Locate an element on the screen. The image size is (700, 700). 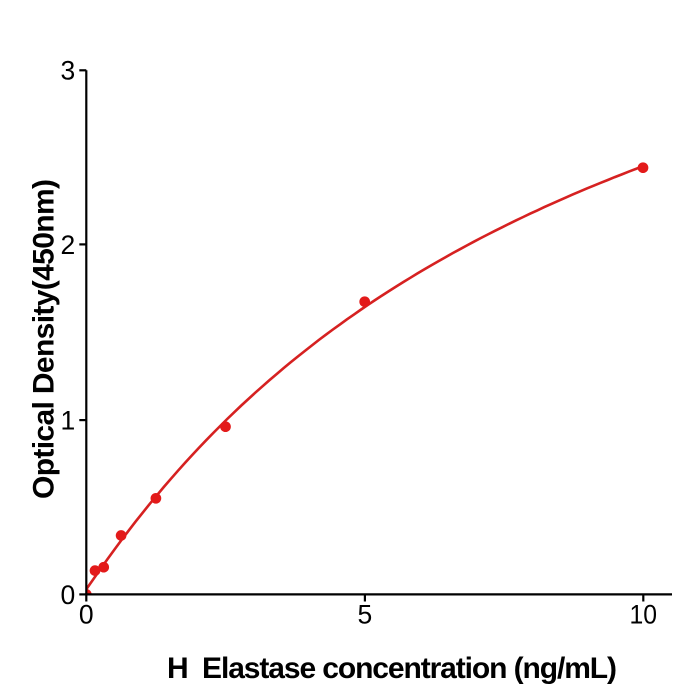
svg-text: 1 is located at coordinates (68, 420).